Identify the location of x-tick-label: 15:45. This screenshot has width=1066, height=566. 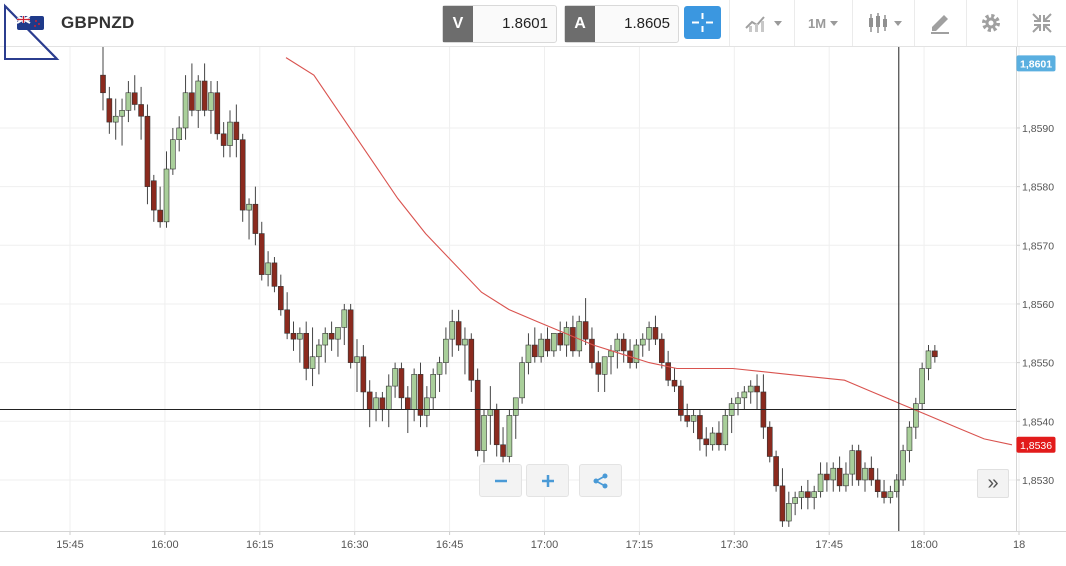
(70, 545).